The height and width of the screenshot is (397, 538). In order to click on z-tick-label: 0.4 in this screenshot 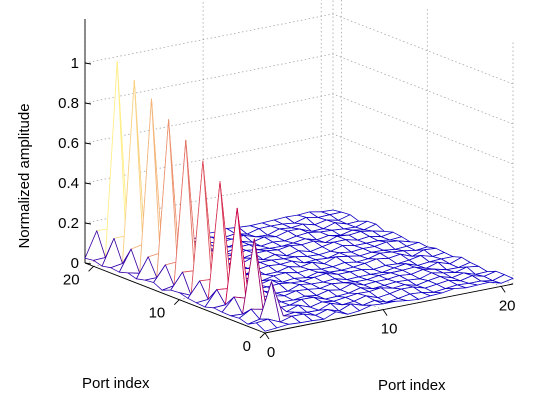, I will do `click(68, 183)`.